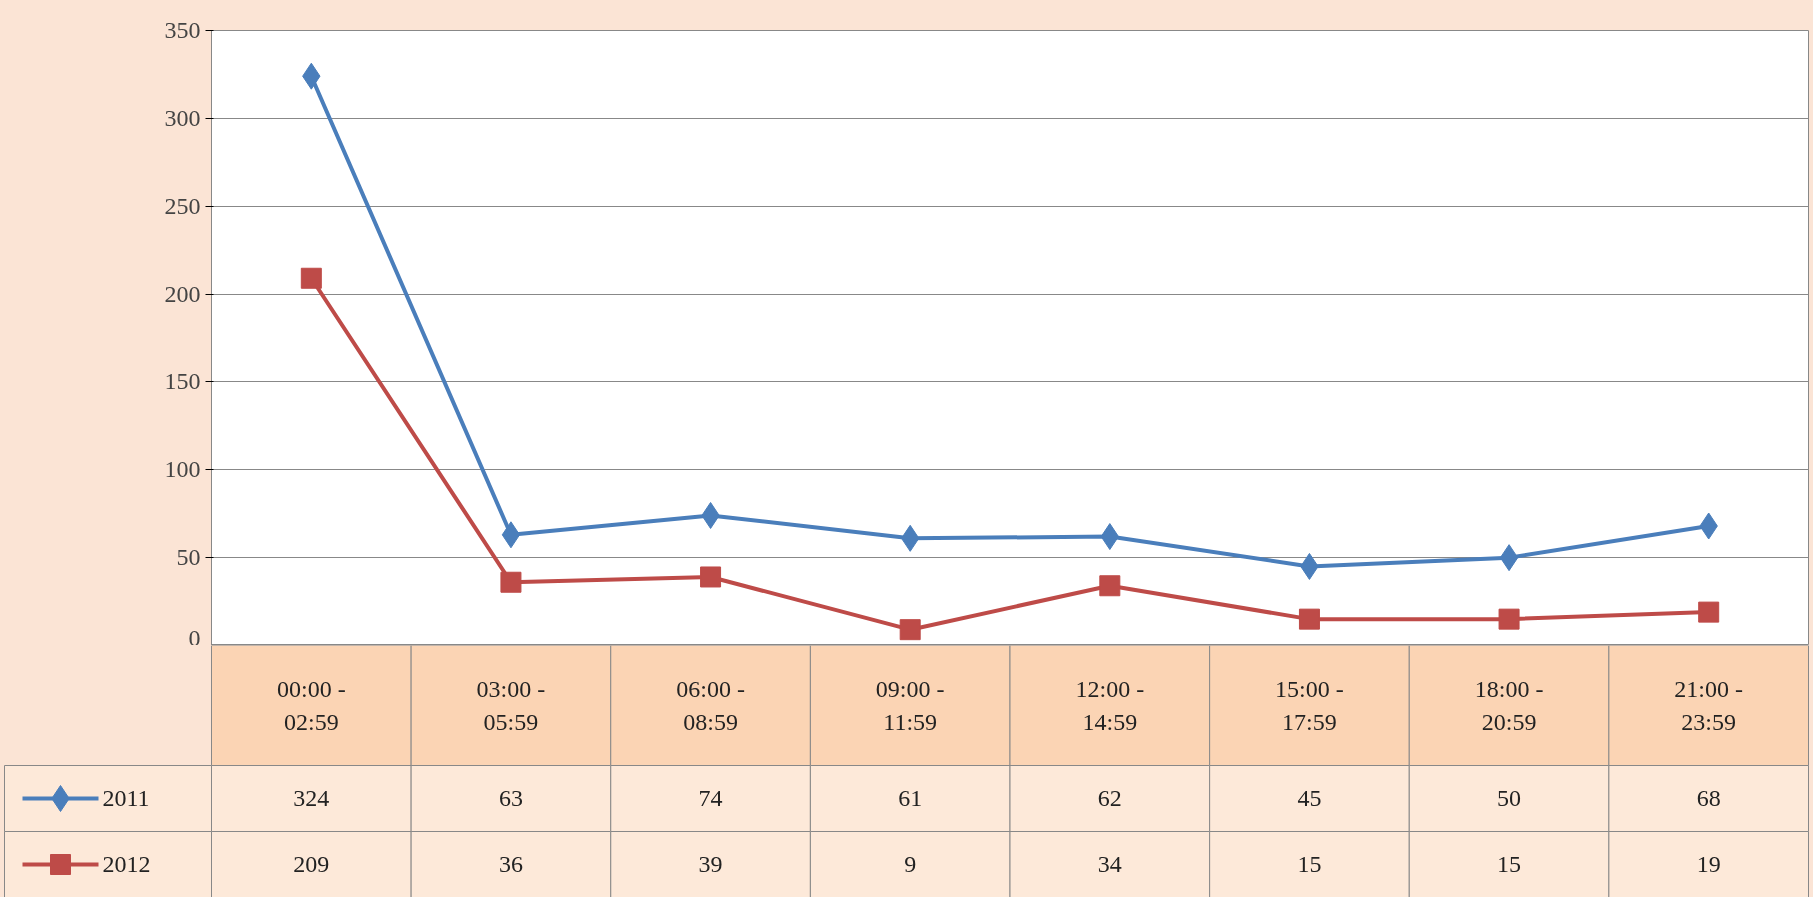 Image resolution: width=1813 pixels, height=897 pixels. Describe the element at coordinates (710, 705) in the screenshot. I see `x-tick-label: 06:00 - 08:59` at that location.